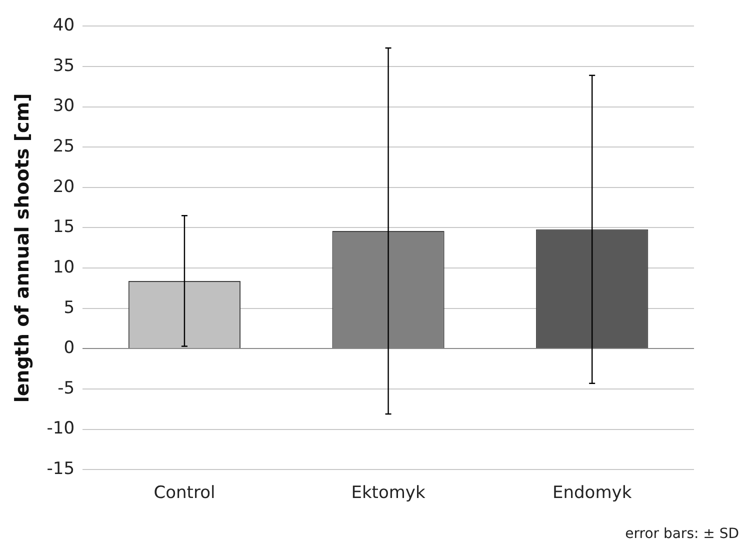  I want to click on y-tick-label: 40, so click(63, 26).